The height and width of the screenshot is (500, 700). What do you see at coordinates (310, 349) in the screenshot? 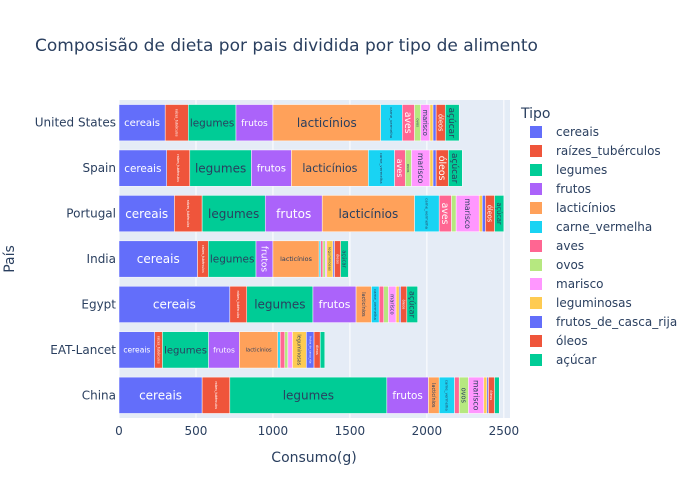
I see `bar-label: frutos_de_casca_rija` at bounding box center [310, 349].